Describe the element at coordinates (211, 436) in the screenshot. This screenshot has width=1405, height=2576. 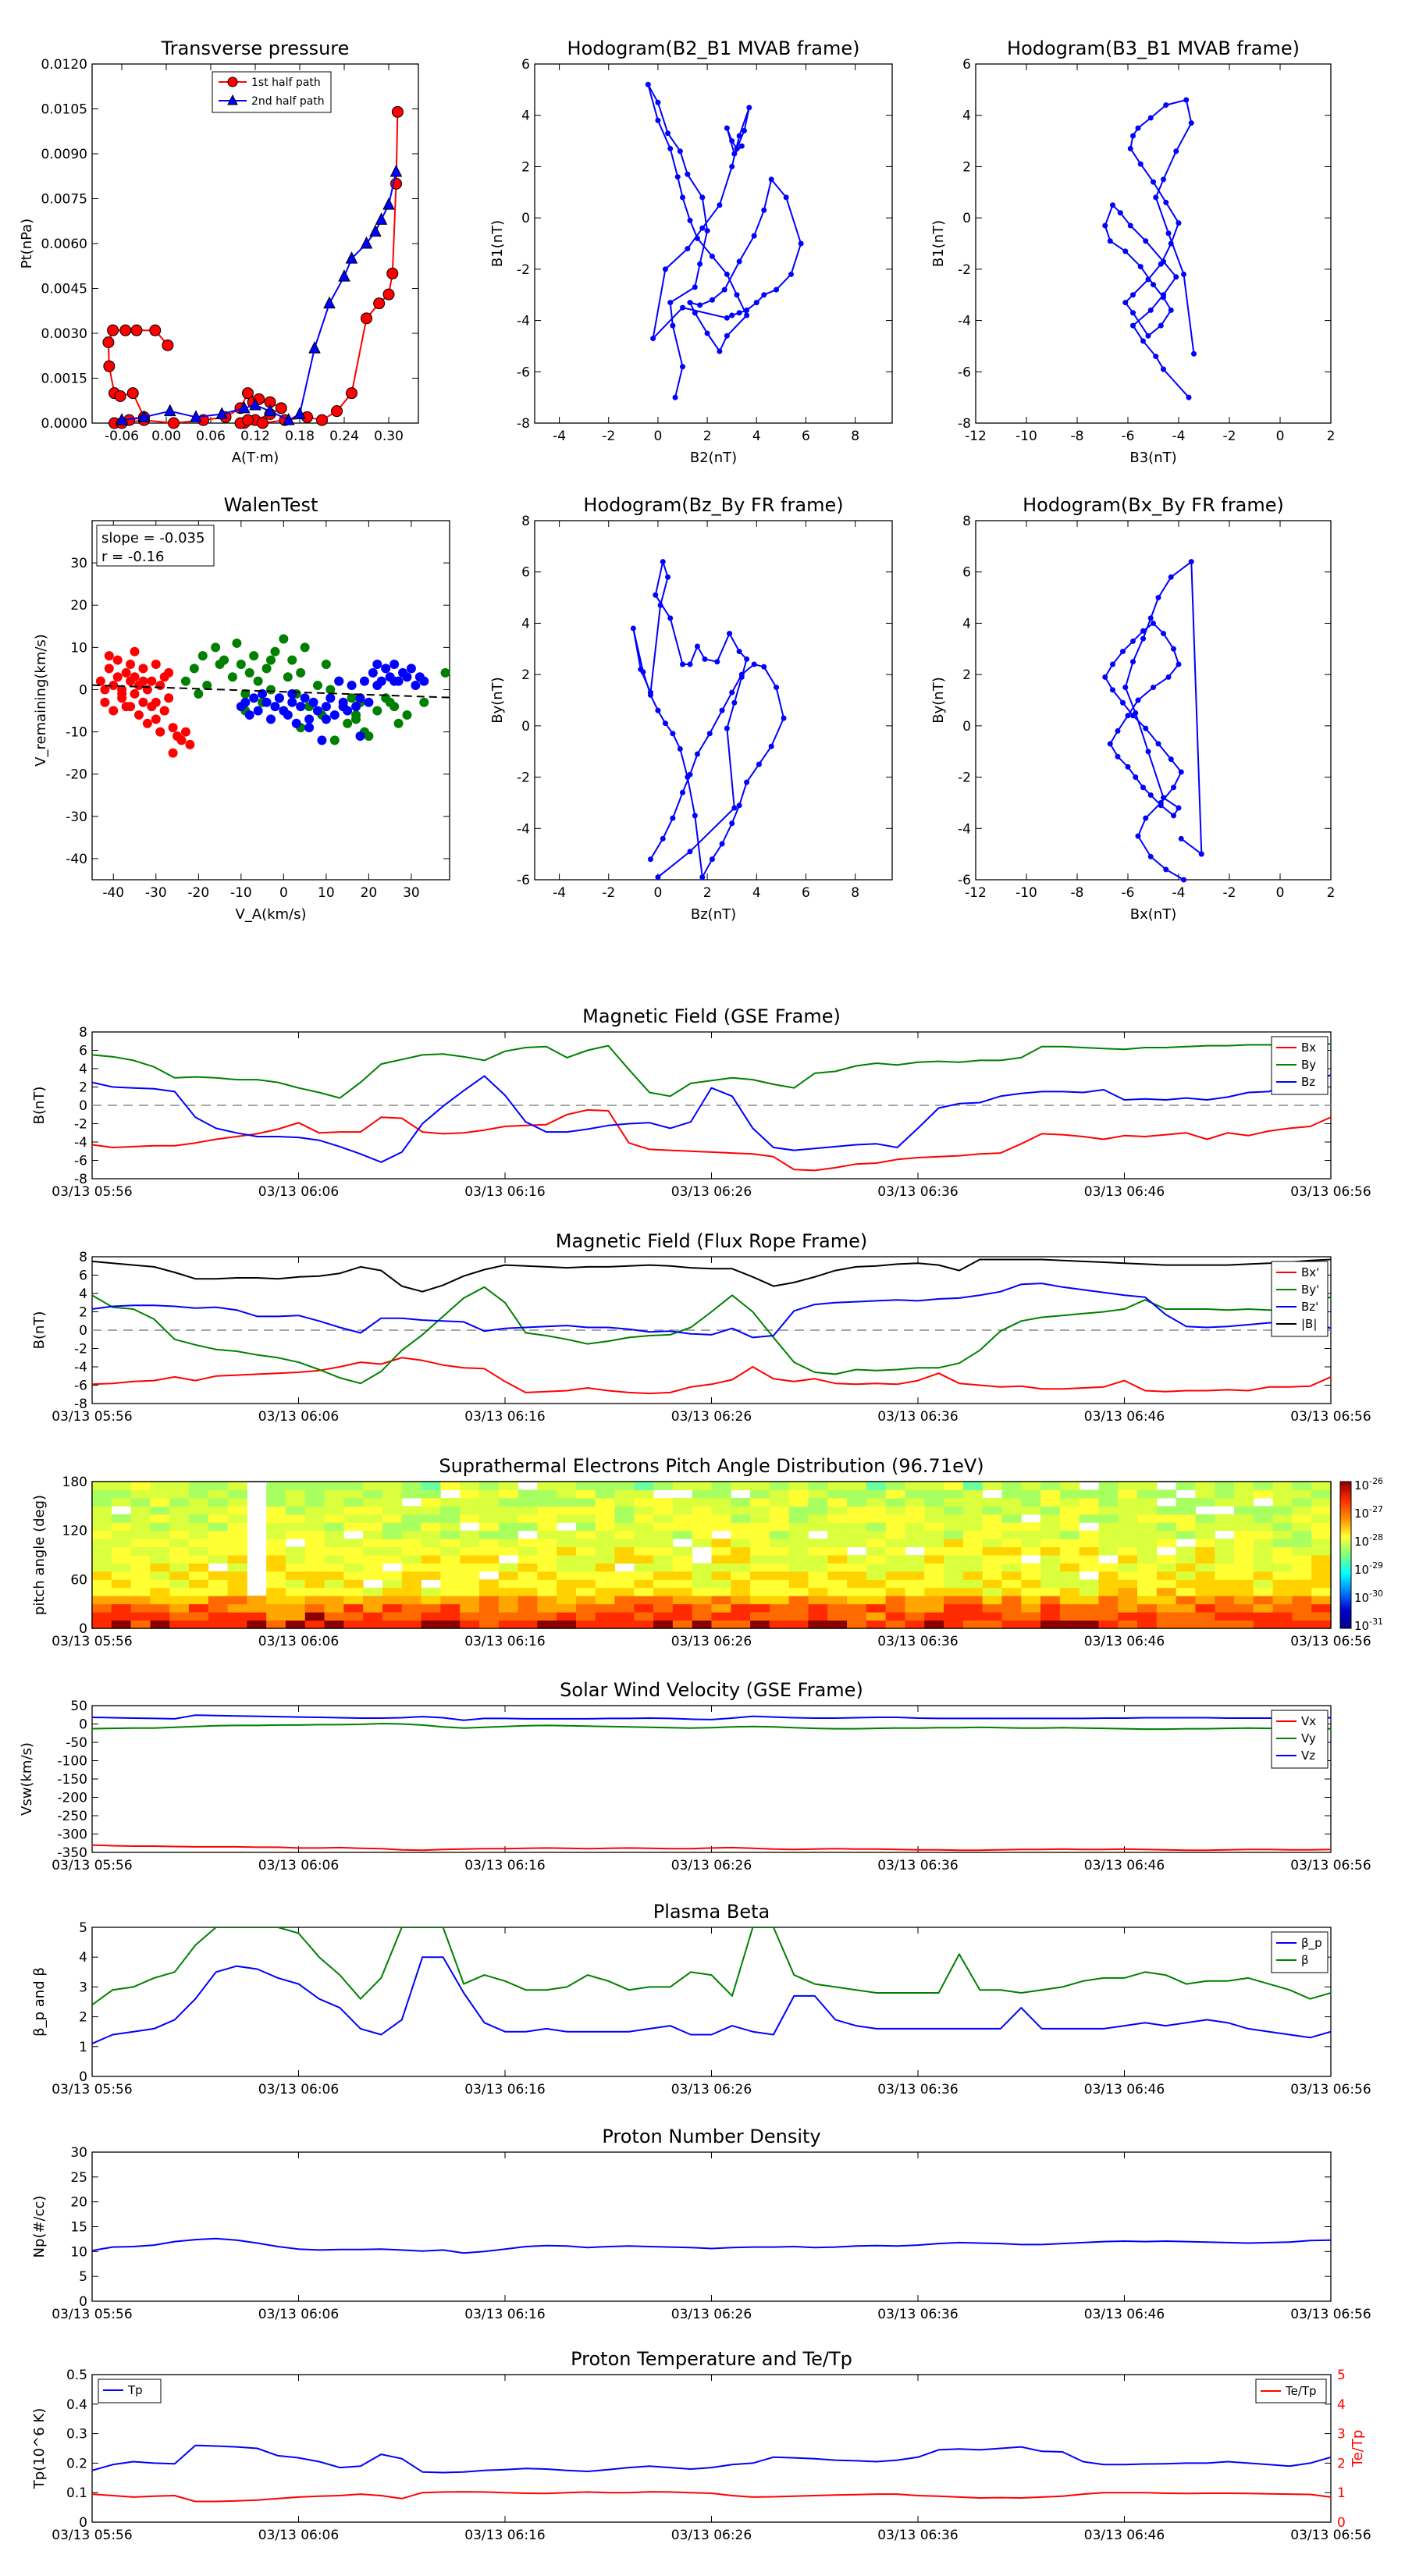
I see `pt-xtick-label: 0.06` at that location.